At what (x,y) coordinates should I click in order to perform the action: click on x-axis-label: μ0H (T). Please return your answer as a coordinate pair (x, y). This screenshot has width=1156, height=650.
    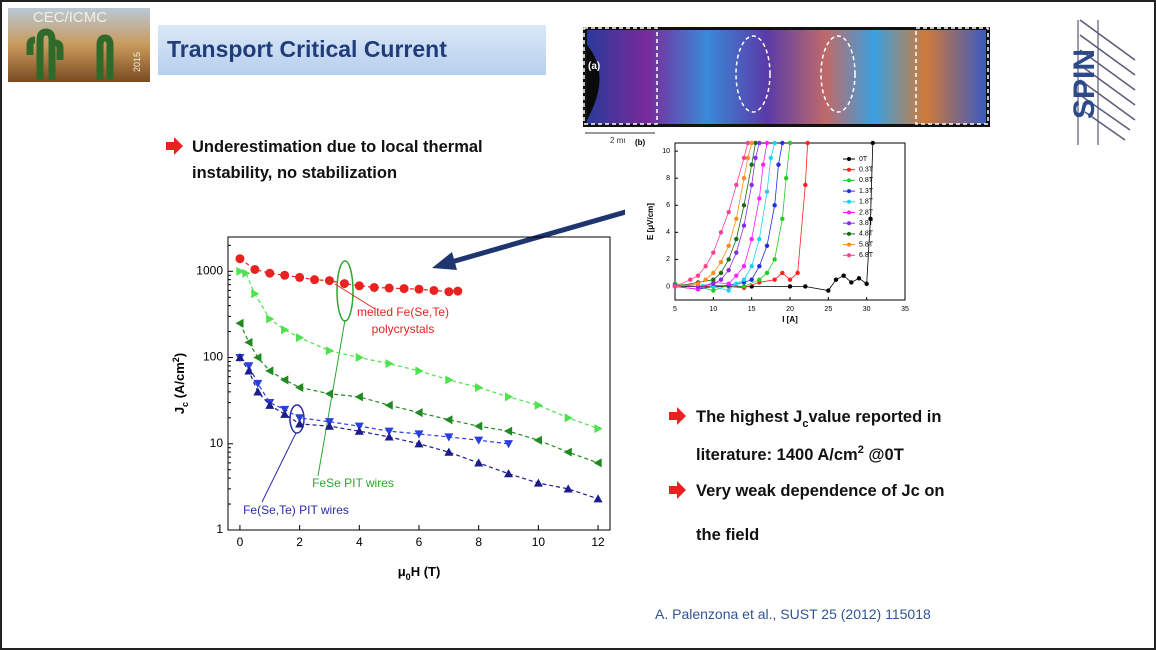
    Looking at the image, I should click on (419, 573).